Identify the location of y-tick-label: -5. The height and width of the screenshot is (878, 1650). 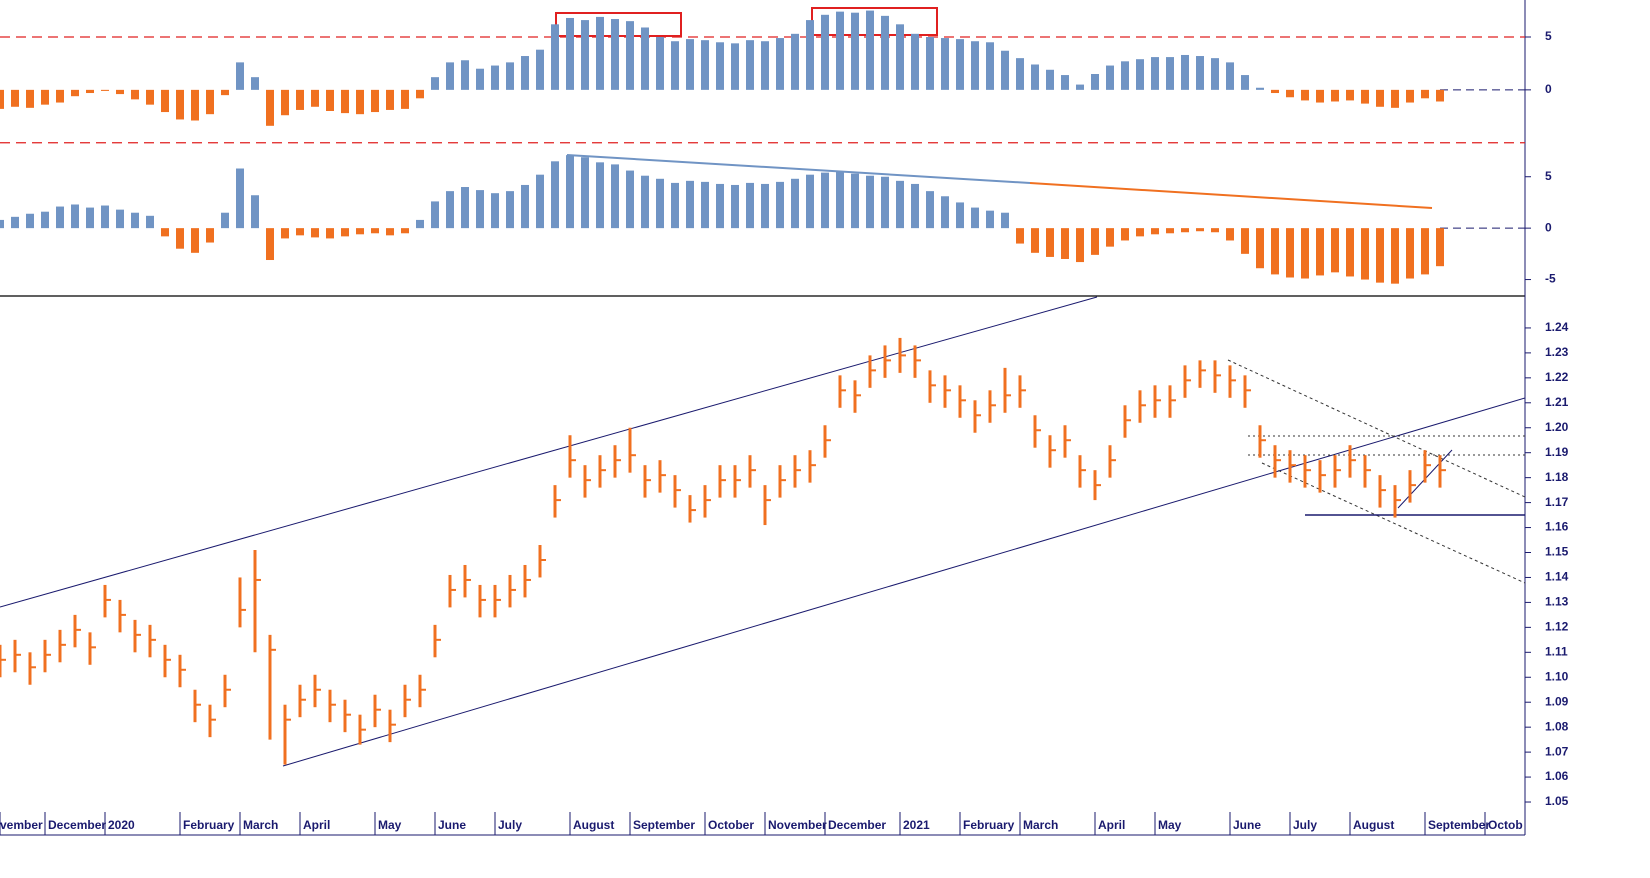
(1550, 279).